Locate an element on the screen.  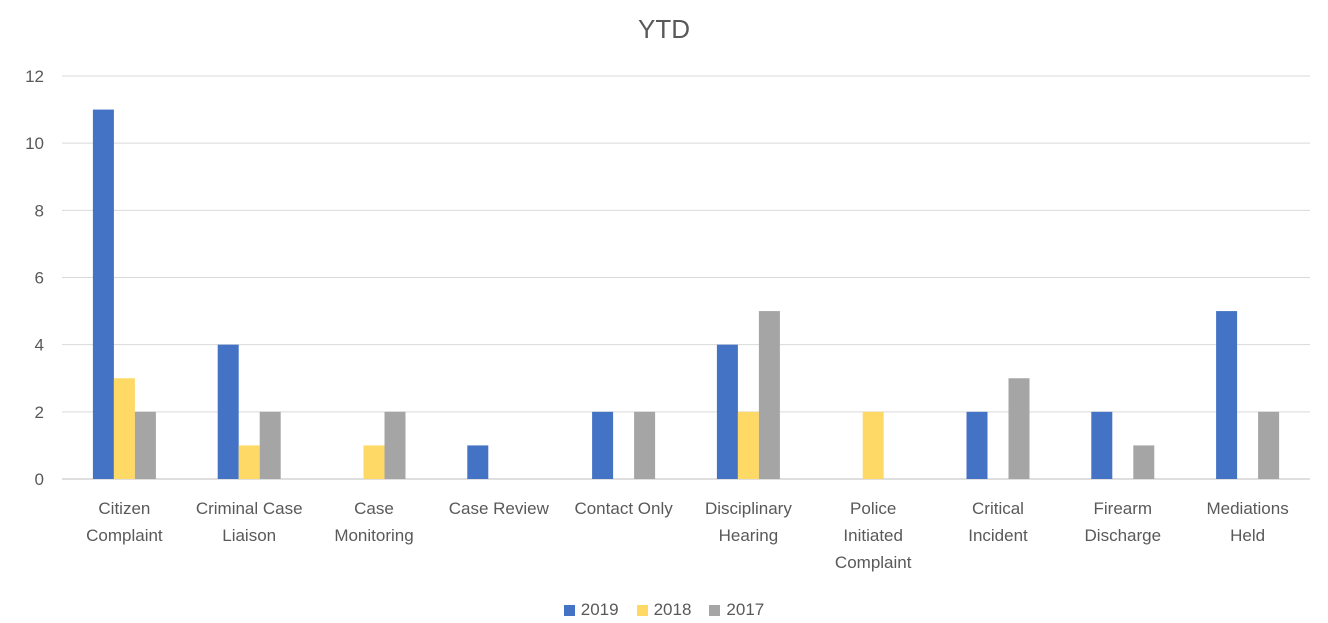
x-category-label: Critical Incident is located at coordinates (998, 522).